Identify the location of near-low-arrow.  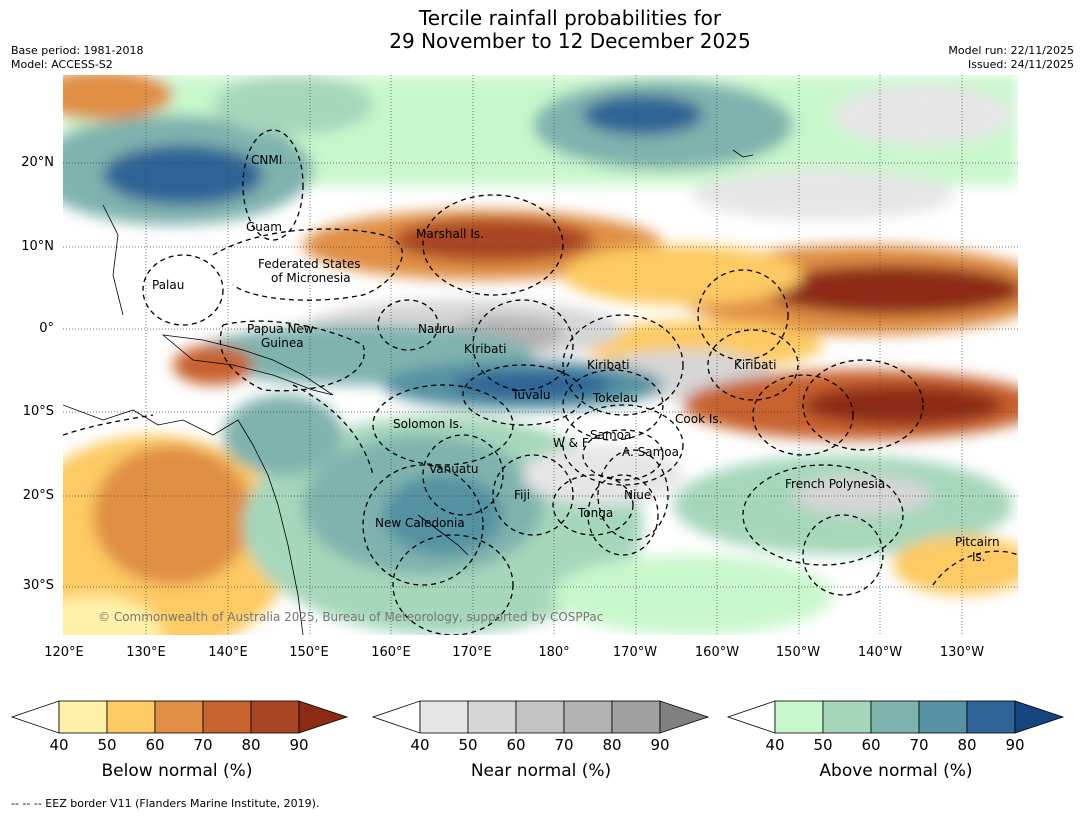
(396, 717).